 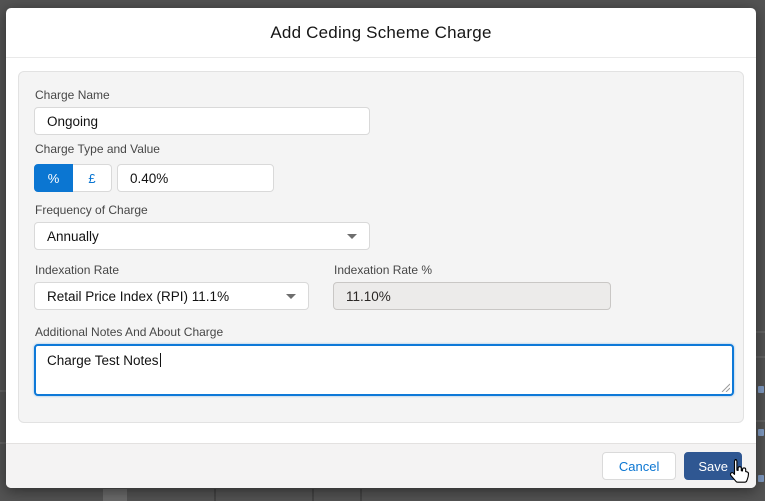 I want to click on modal-header: Add Ceding Scheme Charge, so click(x=381, y=33).